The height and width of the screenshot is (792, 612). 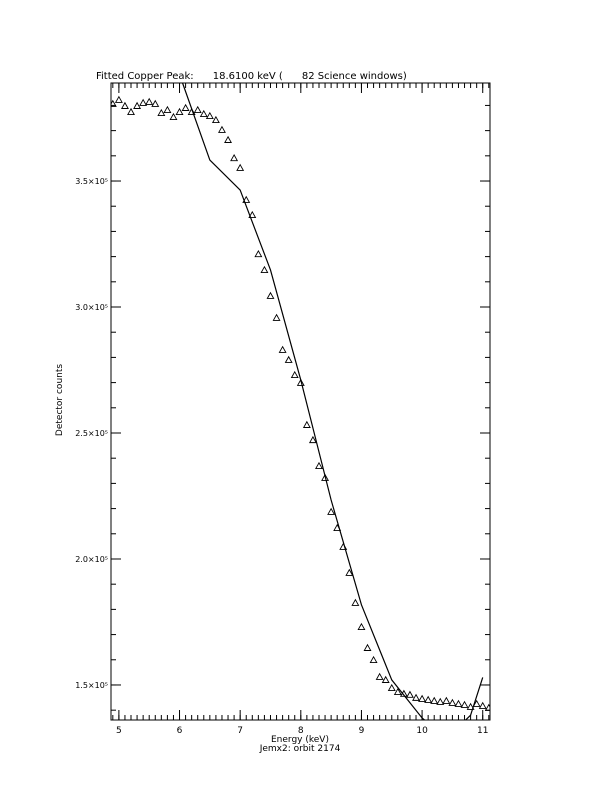 What do you see at coordinates (240, 731) in the screenshot?
I see `x-tick-label: 7` at bounding box center [240, 731].